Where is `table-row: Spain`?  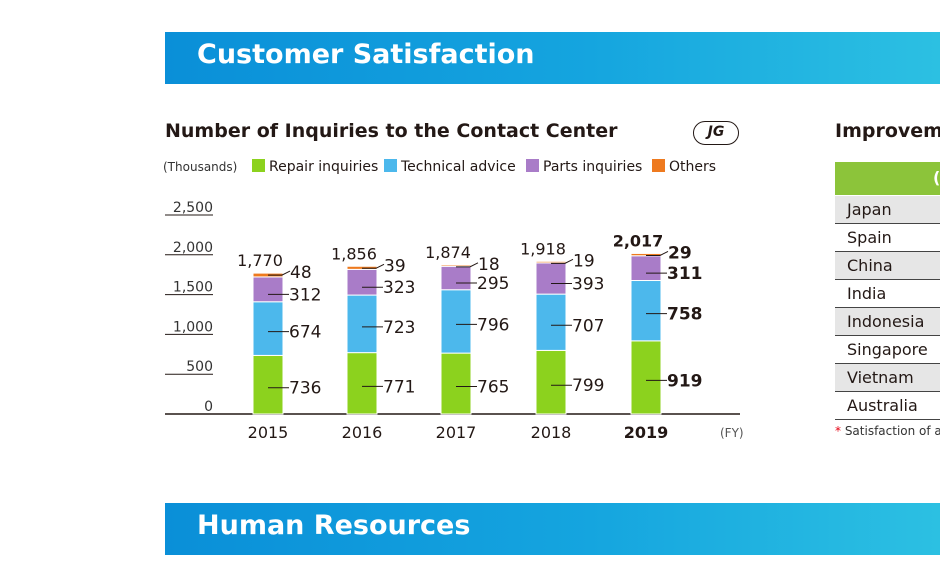 table-row: Spain is located at coordinates (887, 238).